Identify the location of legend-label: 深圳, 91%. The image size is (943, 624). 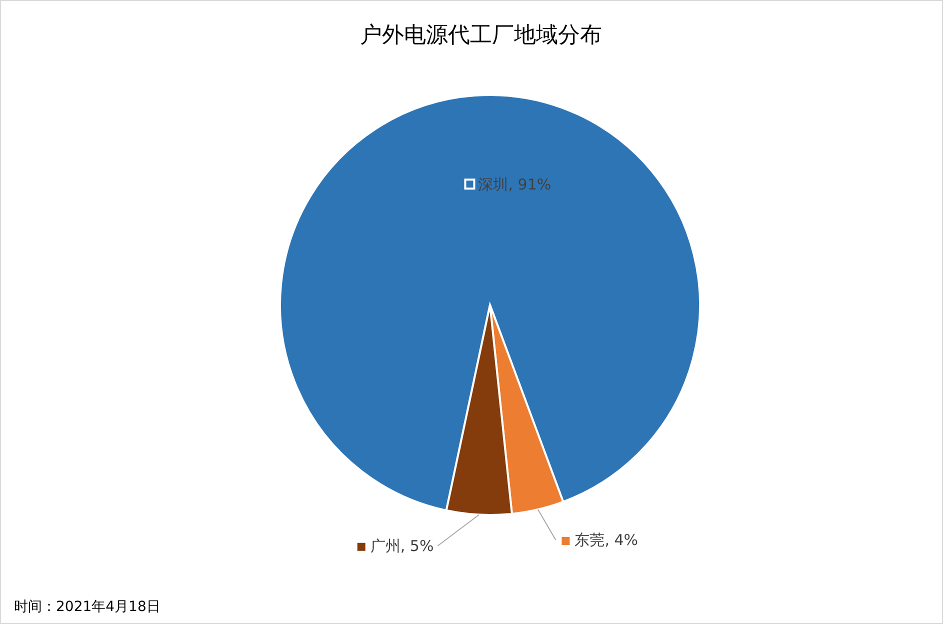
(515, 185).